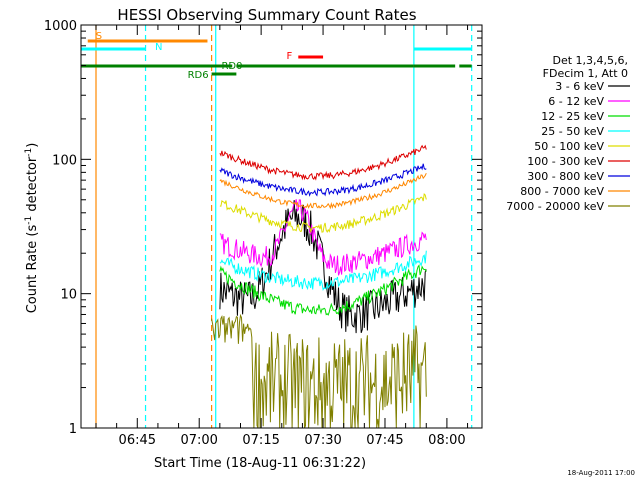 This screenshot has width=640, height=484. I want to click on flag-label-n: N, so click(158, 47).